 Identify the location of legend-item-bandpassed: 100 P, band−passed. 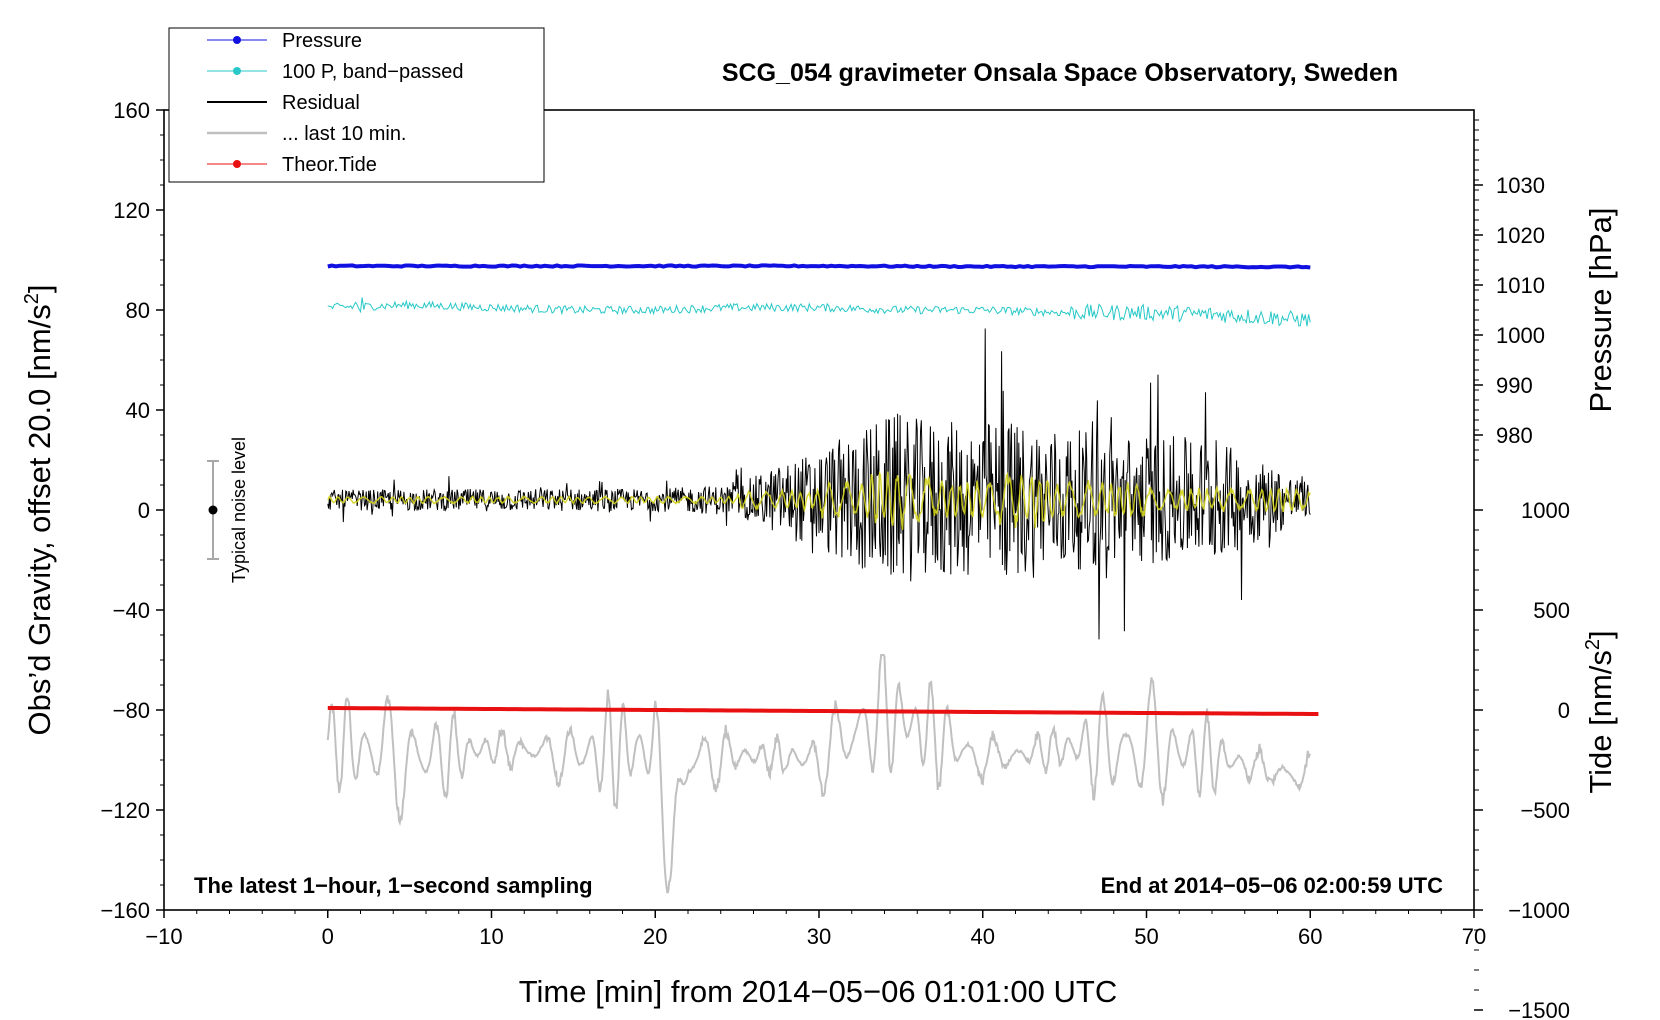
(335, 72).